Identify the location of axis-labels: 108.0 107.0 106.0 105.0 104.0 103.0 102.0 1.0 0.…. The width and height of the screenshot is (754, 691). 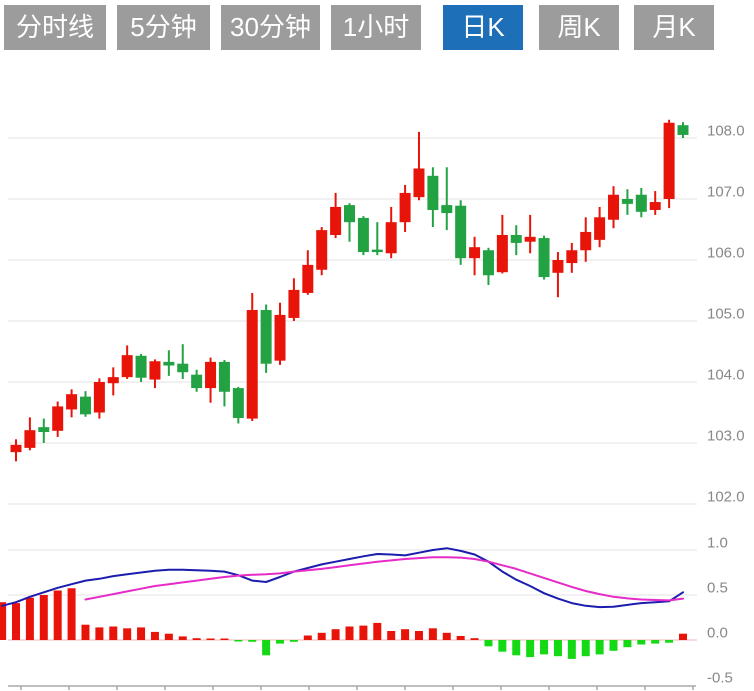
(726, 405).